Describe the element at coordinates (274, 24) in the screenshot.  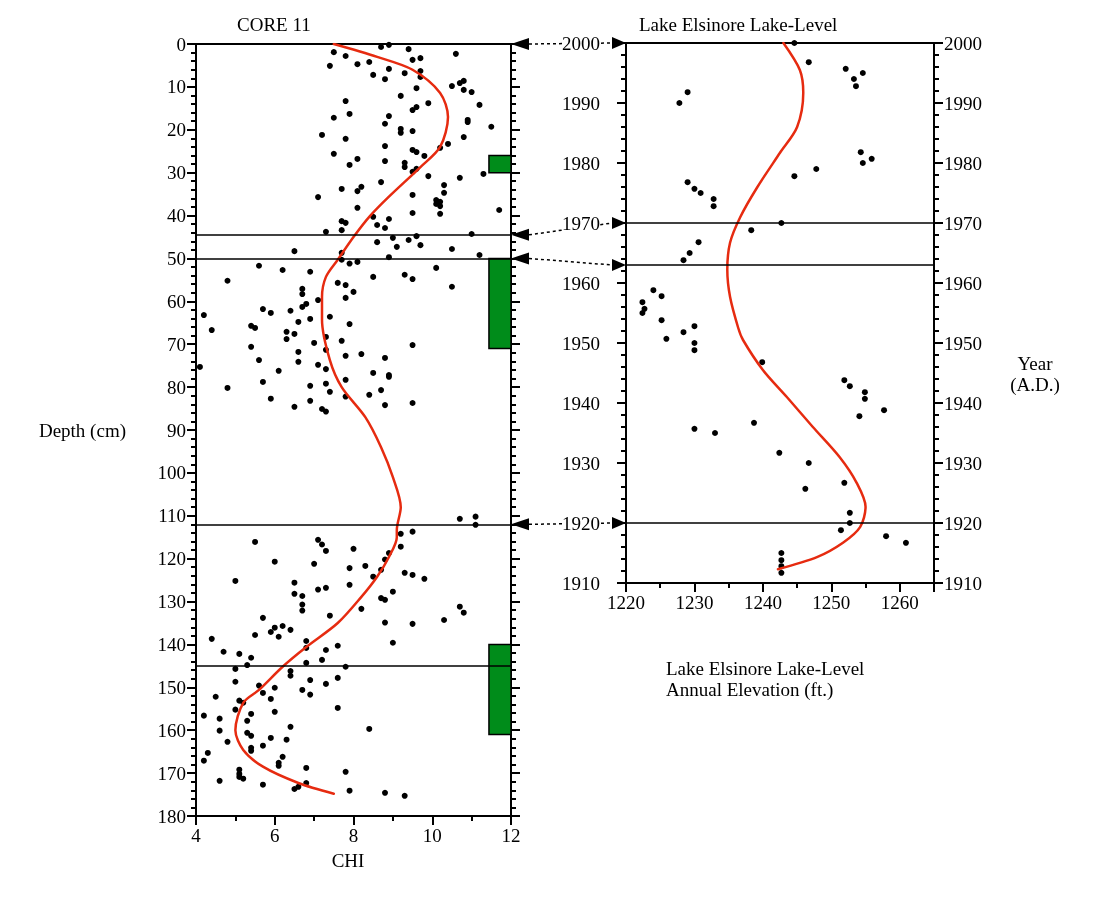
I see `chart-title: CORE 11` at that location.